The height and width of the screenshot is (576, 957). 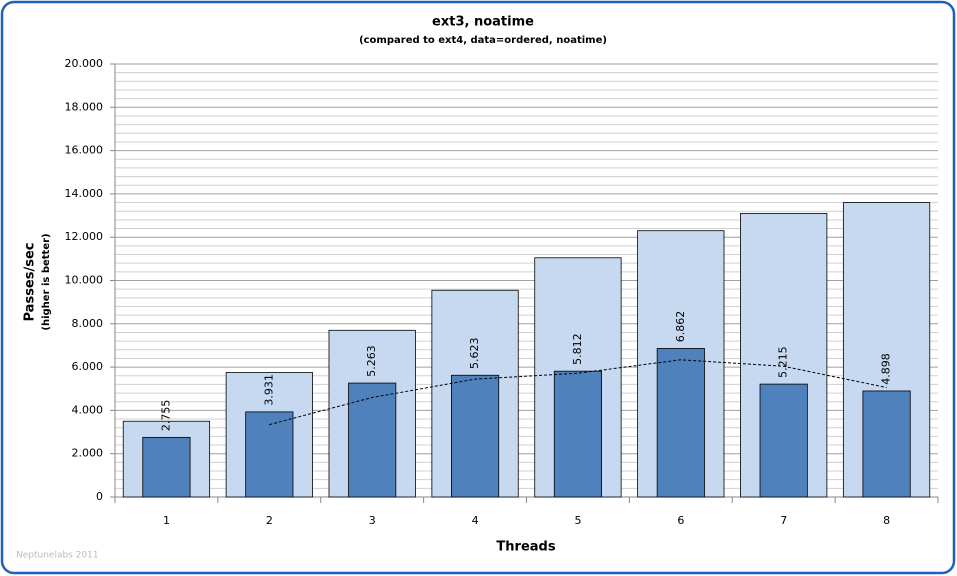 What do you see at coordinates (88, 453) in the screenshot?
I see `y-tick-label: 2.000` at bounding box center [88, 453].